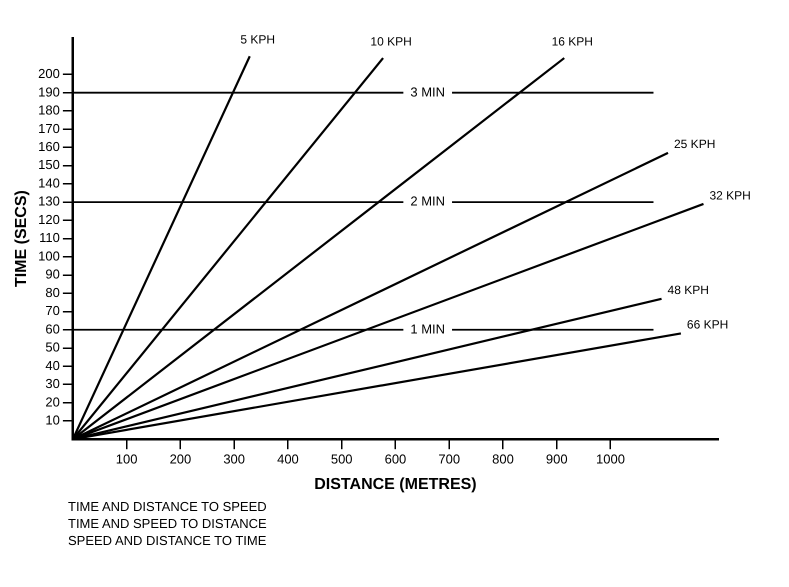  I want to click on y-tick-label: 50, so click(52, 347).